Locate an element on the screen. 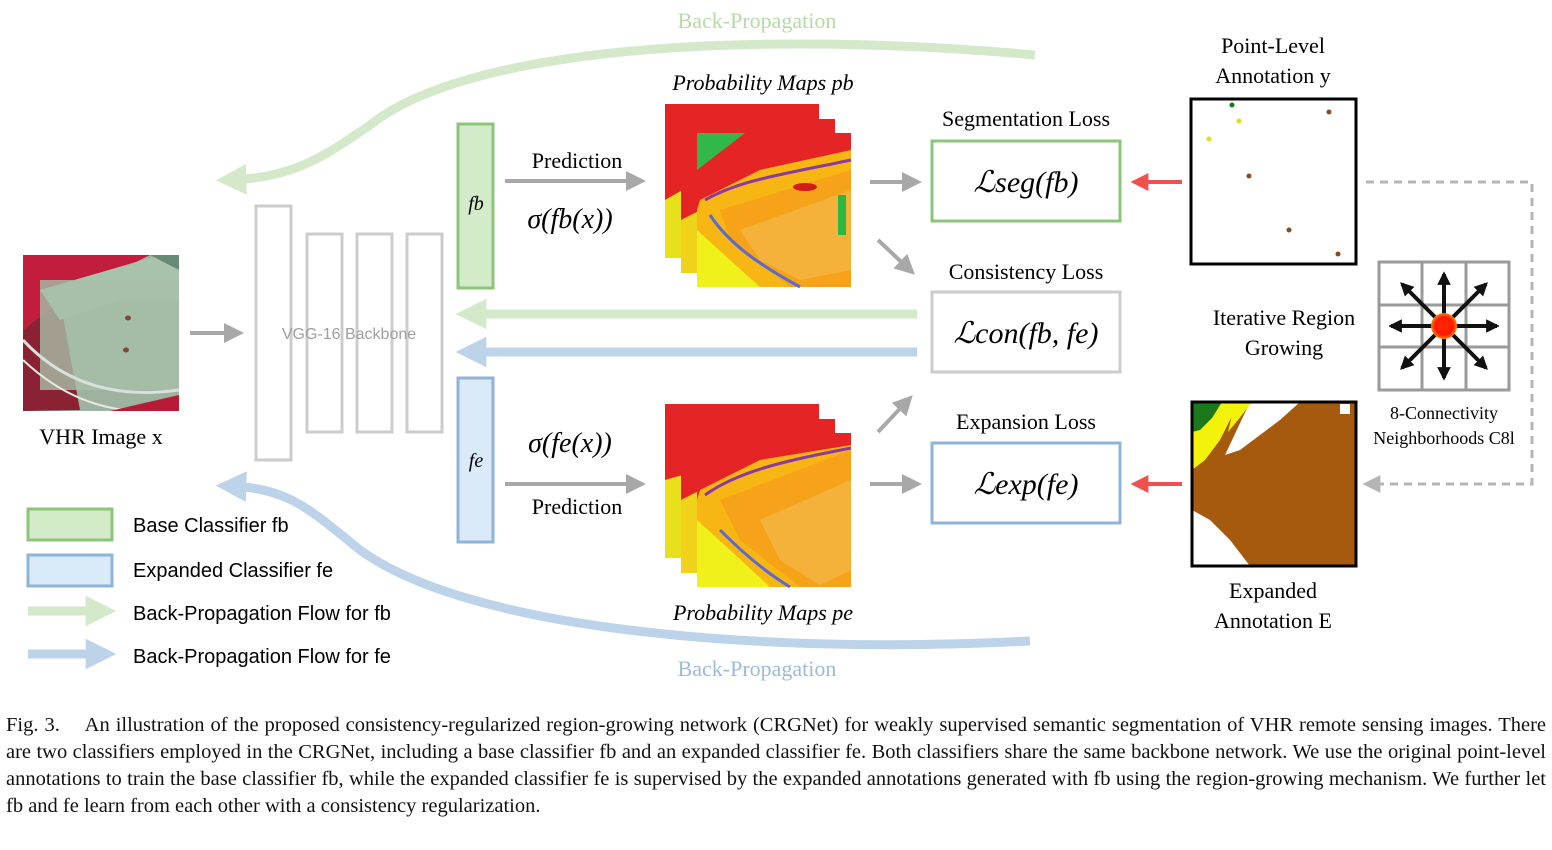  legend-base-classifier-swatch is located at coordinates (70, 524).